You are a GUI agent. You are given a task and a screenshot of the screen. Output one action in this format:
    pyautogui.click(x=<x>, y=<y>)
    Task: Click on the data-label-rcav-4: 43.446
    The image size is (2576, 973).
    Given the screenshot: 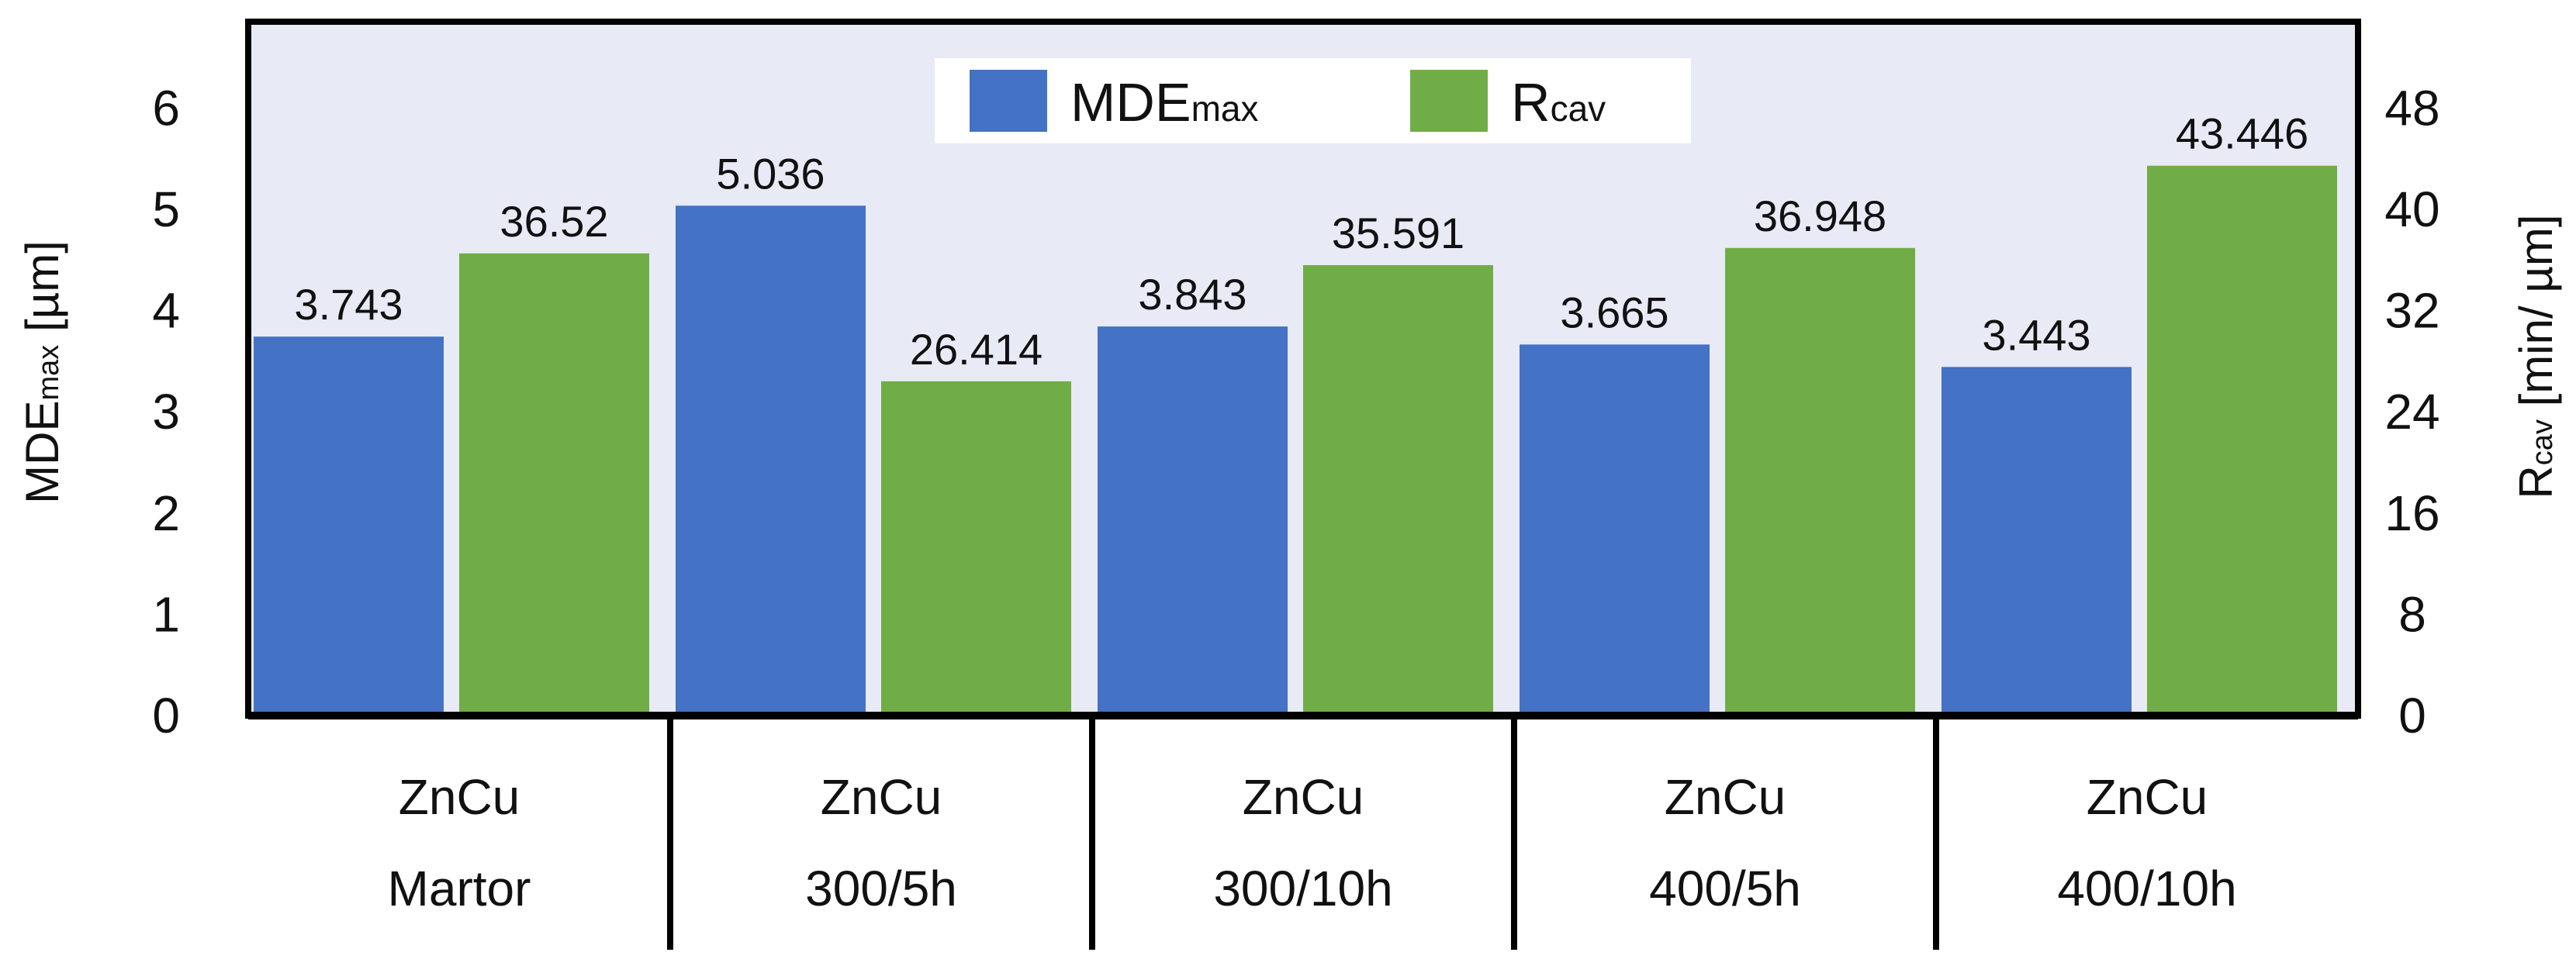 What is the action you would take?
    pyautogui.click(x=2242, y=133)
    